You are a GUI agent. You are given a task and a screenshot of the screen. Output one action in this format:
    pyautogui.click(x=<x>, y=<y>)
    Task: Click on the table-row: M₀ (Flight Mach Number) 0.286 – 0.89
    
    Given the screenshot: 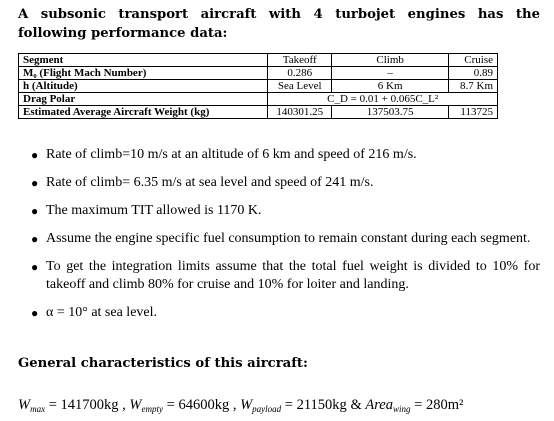 What is the action you would take?
    pyautogui.click(x=258, y=73)
    